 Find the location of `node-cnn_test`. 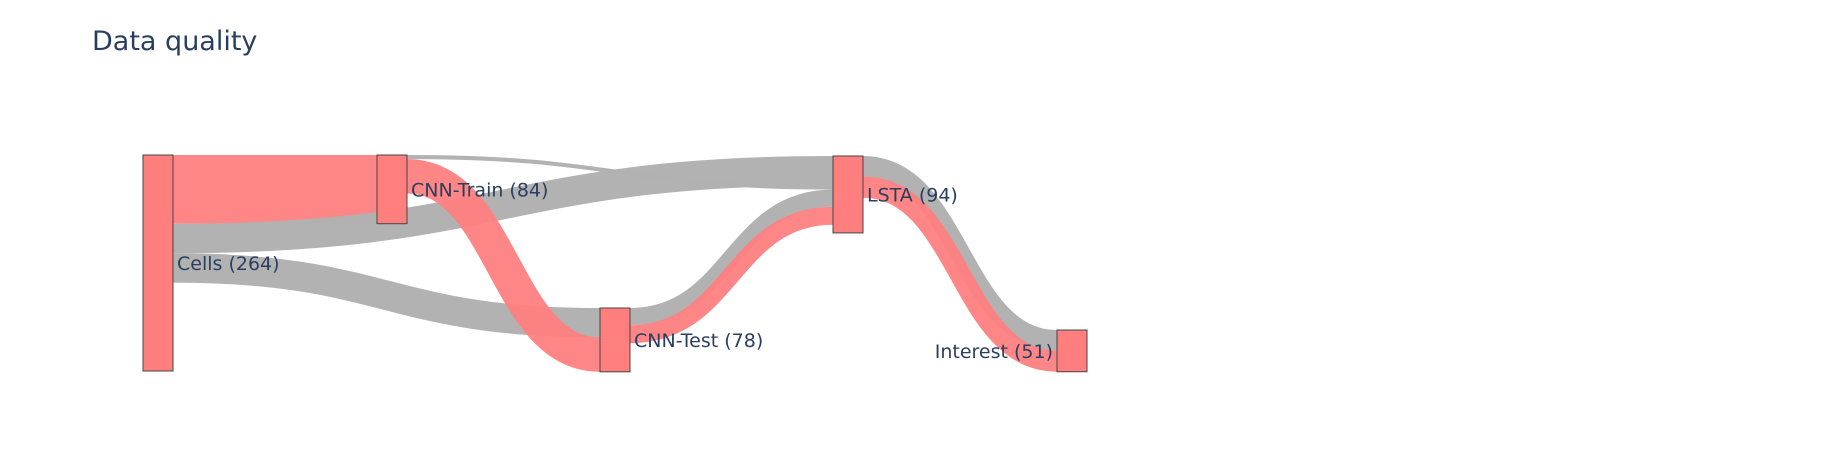

node-cnn_test is located at coordinates (615, 340).